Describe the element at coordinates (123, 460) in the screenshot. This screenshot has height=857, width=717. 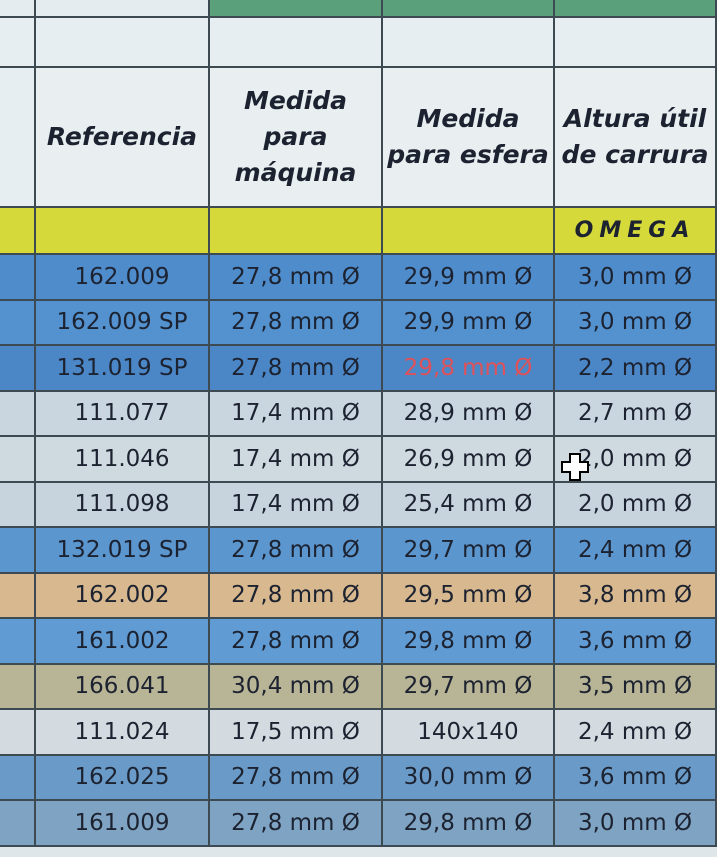
I see `table-cell: 111.046` at that location.